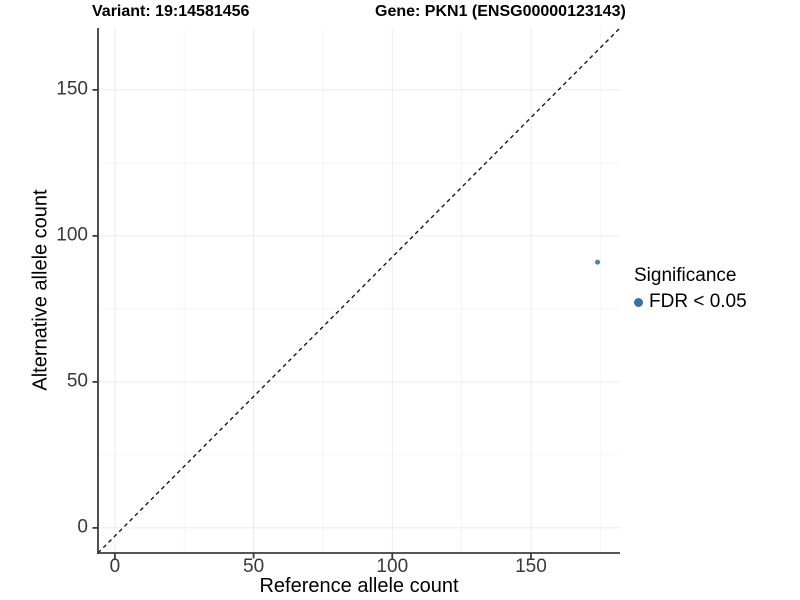  Describe the element at coordinates (77, 381) in the screenshot. I see `y-tick-label: 50` at that location.